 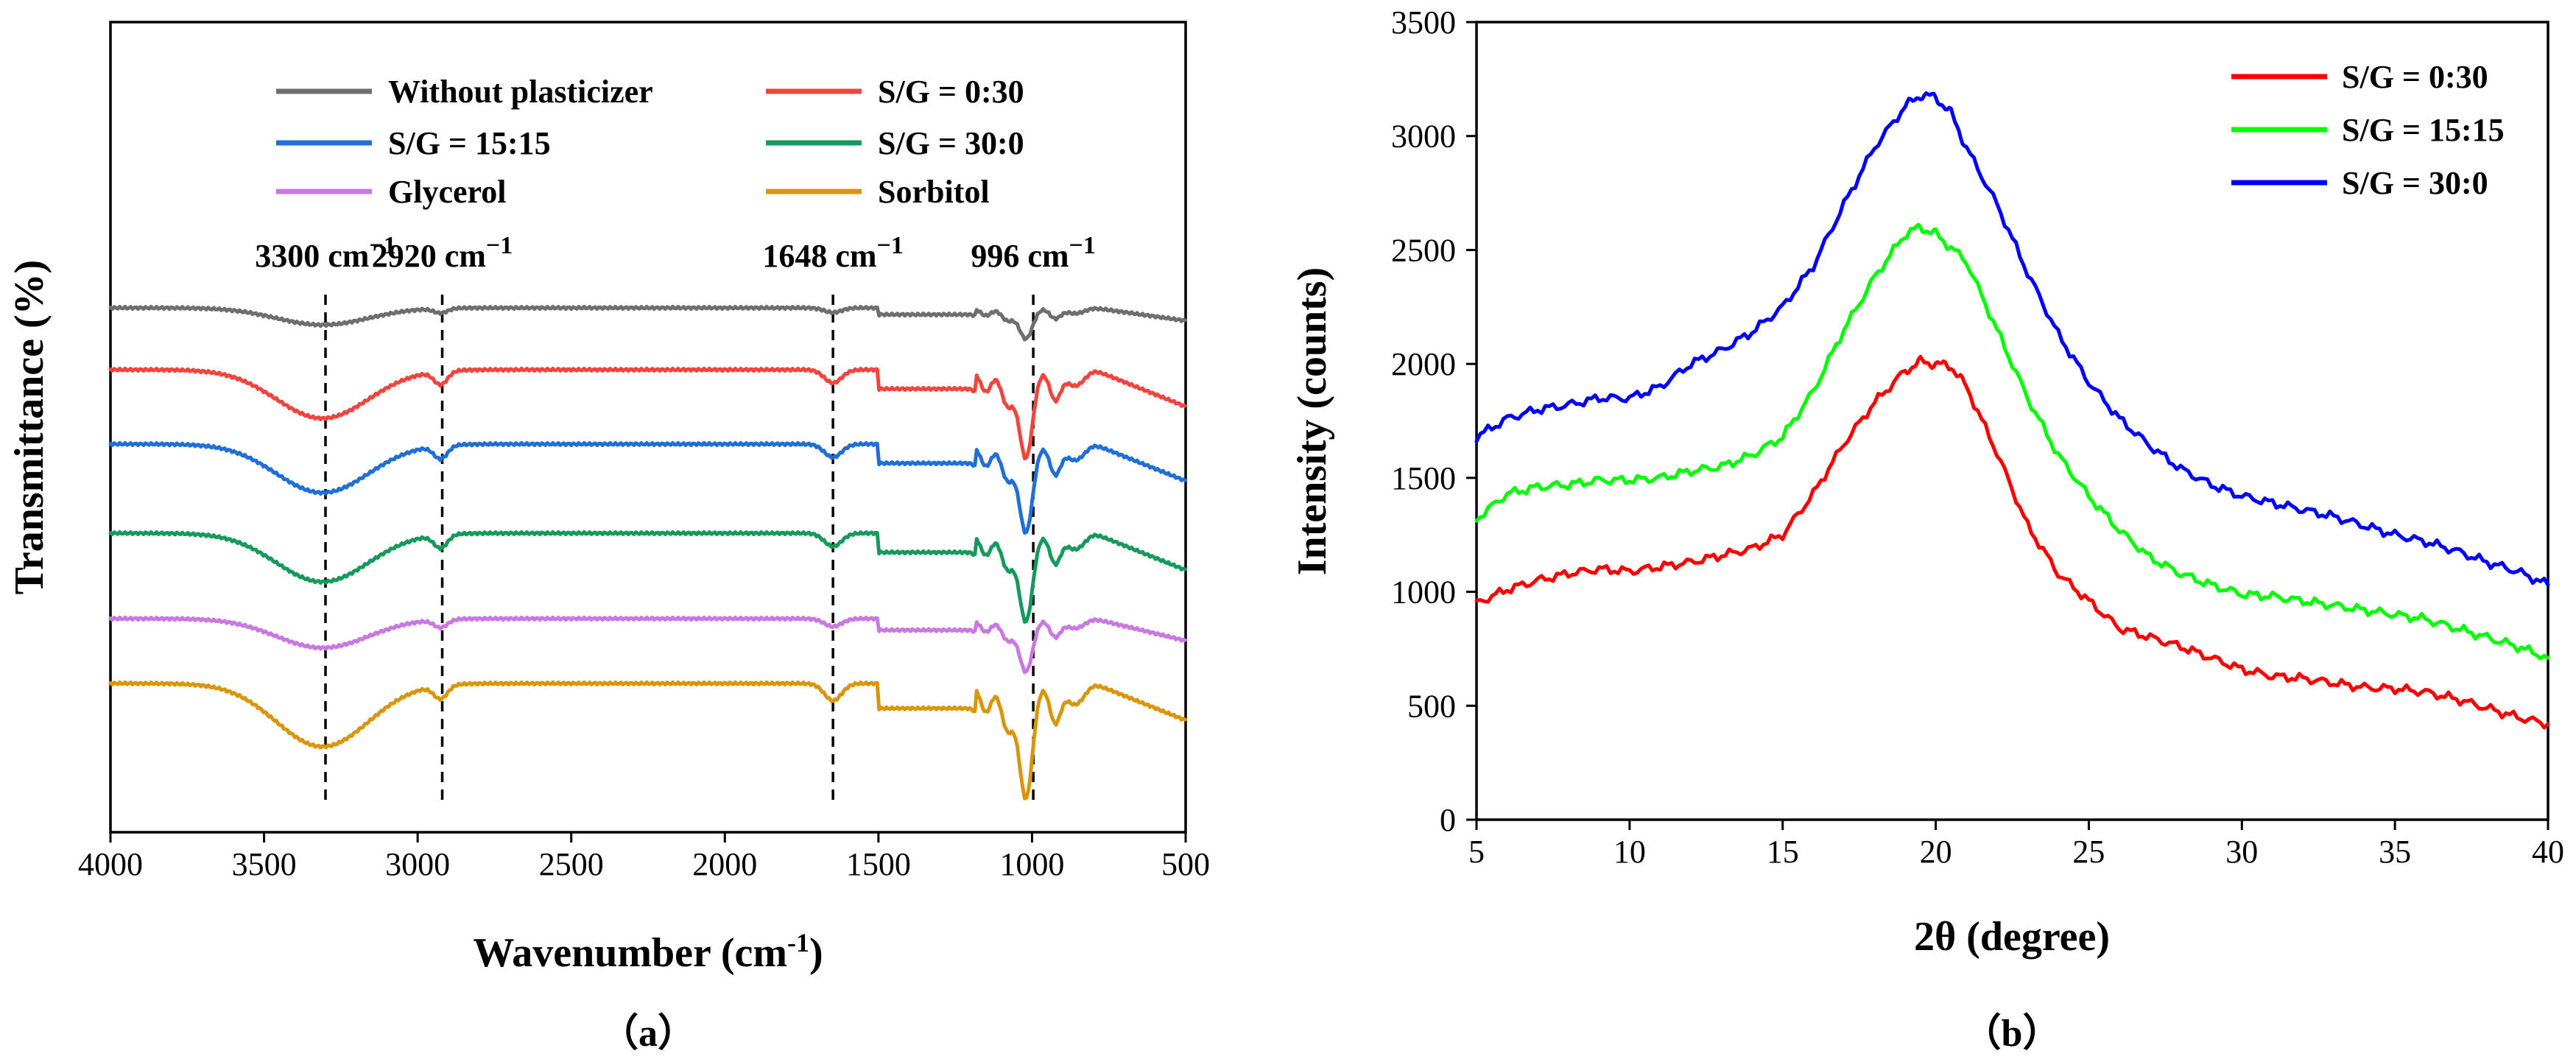 I want to click on ftir-x-tick-label: 4000, so click(x=110, y=864).